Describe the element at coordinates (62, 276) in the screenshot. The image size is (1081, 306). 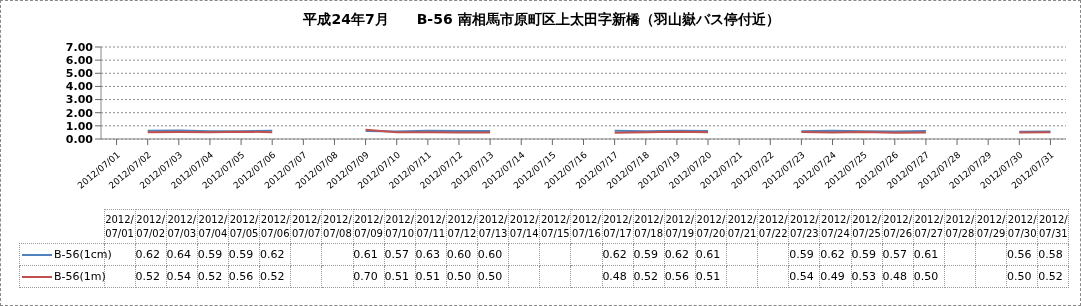
I see `legend-label: B-56(1m)` at that location.